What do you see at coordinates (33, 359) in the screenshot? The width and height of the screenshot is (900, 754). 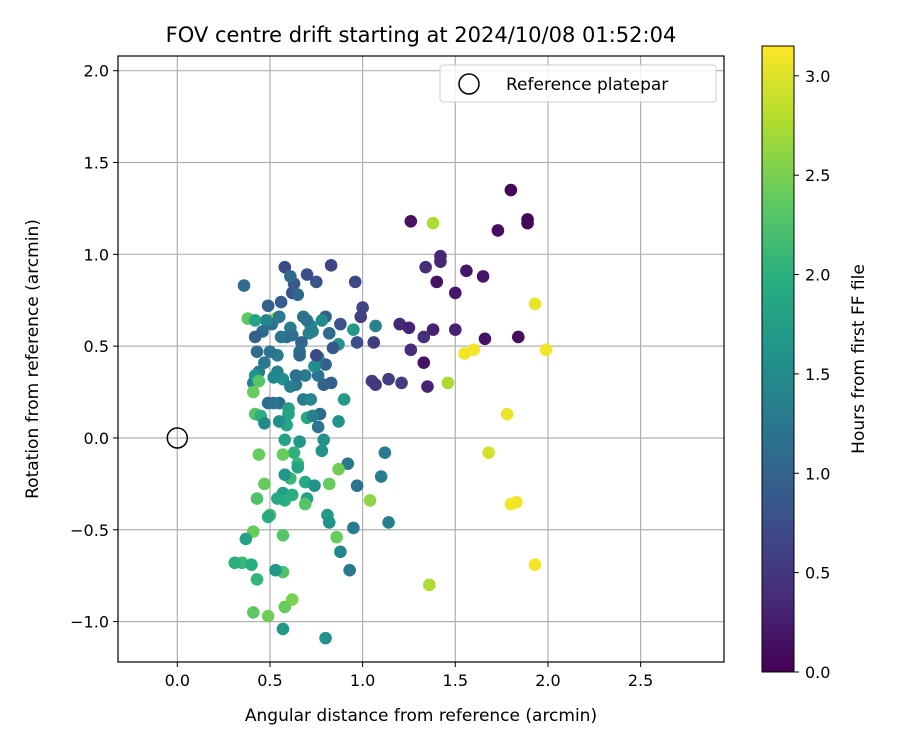 I see `y-axis-label: Rotation from reference (arcmin)` at bounding box center [33, 359].